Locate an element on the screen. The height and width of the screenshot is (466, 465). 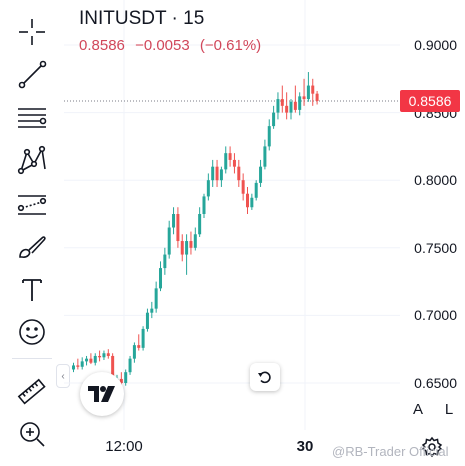
symbol-title: INITUSDT · 15 is located at coordinates (142, 18).